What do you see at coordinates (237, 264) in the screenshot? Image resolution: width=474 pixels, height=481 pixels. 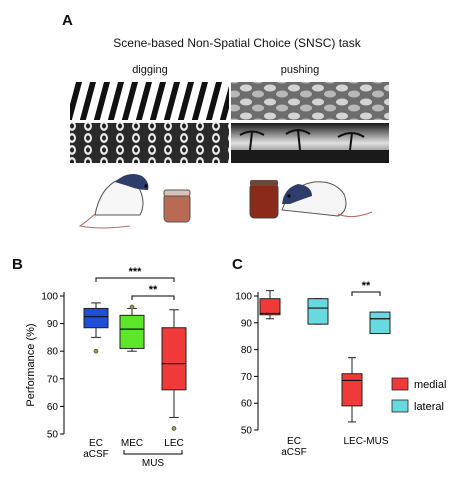 I see `panel-c-letter: C` at bounding box center [237, 264].